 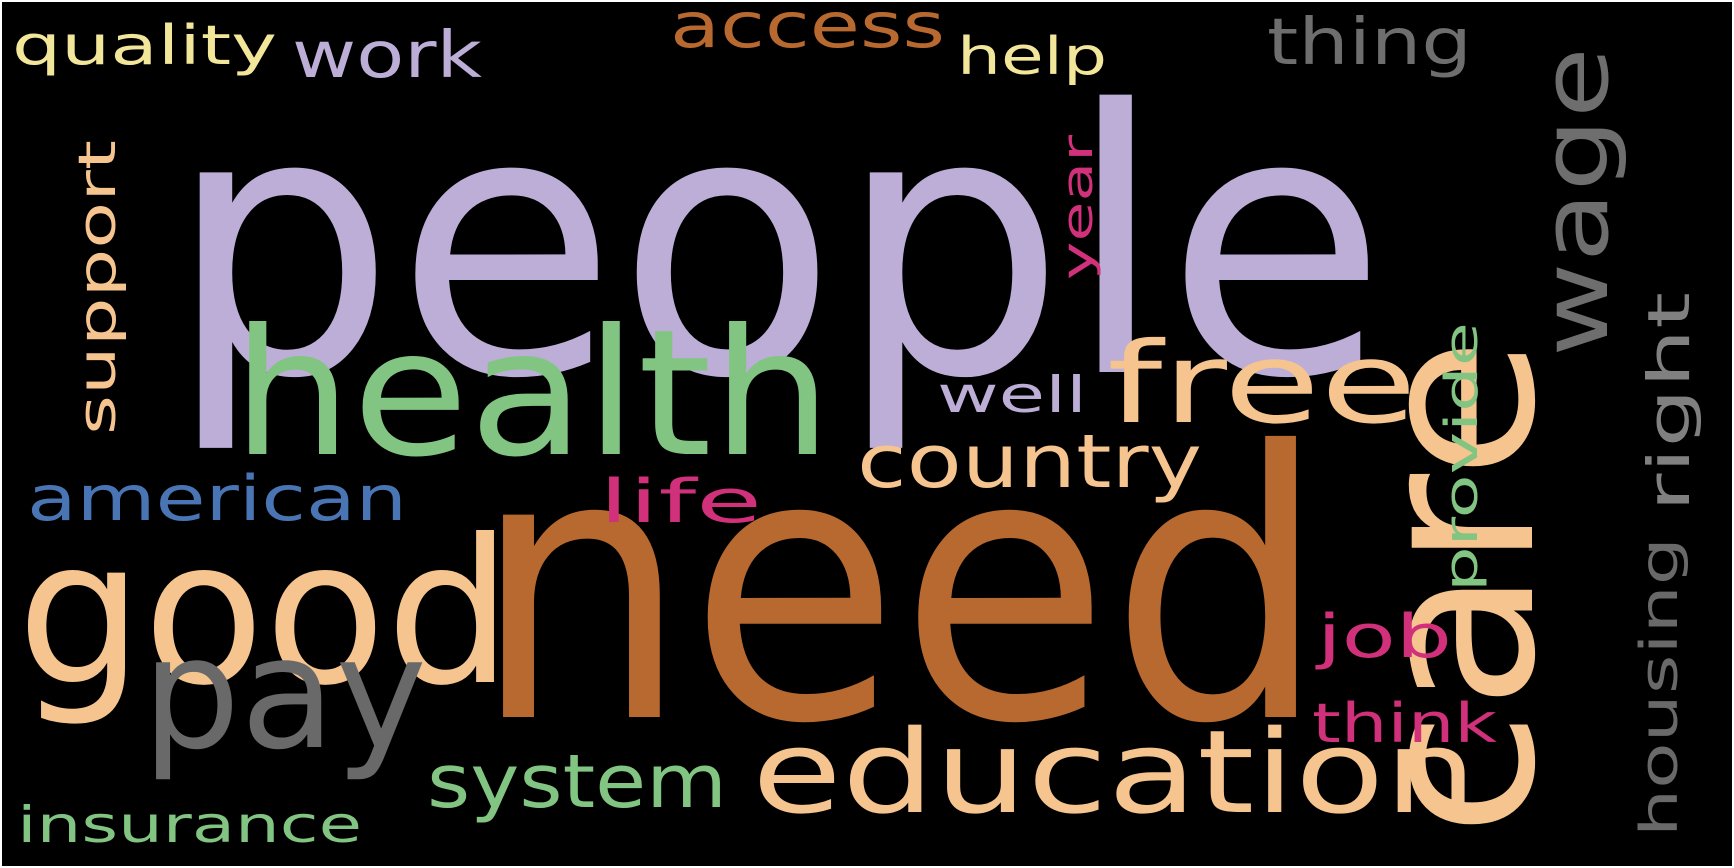 What do you see at coordinates (1383, 637) in the screenshot?
I see `word-job: job` at bounding box center [1383, 637].